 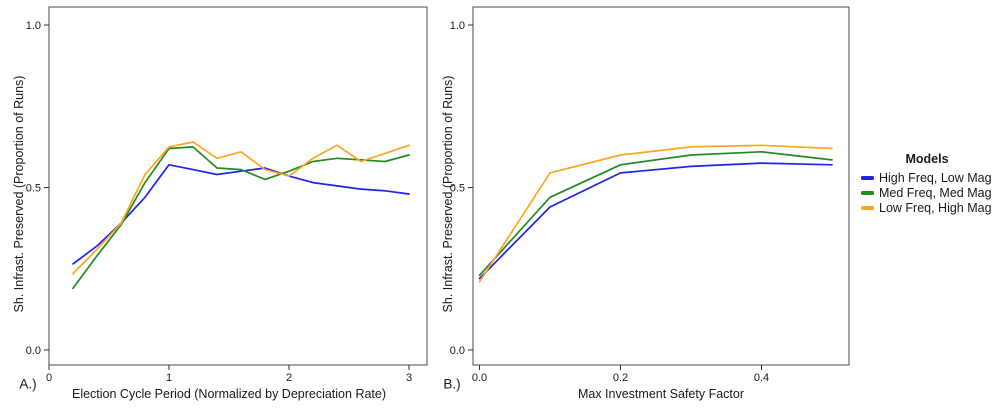 What do you see at coordinates (935, 193) in the screenshot?
I see `legend-item-label: Med Freq, Med Mag` at bounding box center [935, 193].